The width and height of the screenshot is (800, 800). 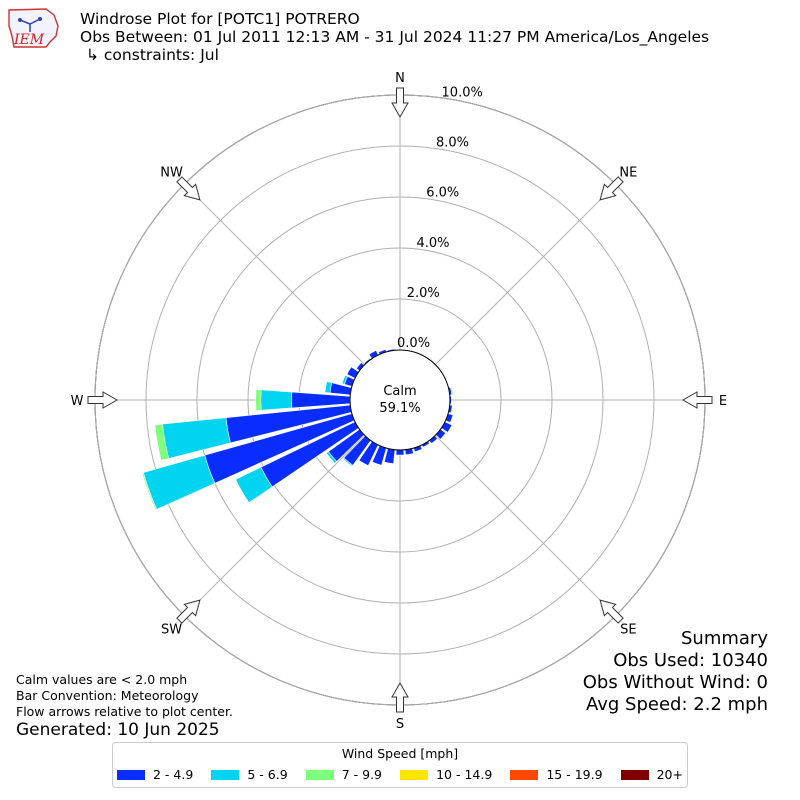 What do you see at coordinates (220, 19) in the screenshot?
I see `chart-title: Windrose Plot for [POTC1] POTRERO` at bounding box center [220, 19].